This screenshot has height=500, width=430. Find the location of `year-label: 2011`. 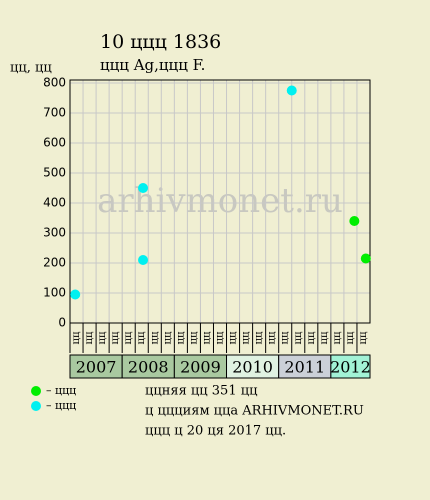

year-label: 2011 is located at coordinates (304, 367).